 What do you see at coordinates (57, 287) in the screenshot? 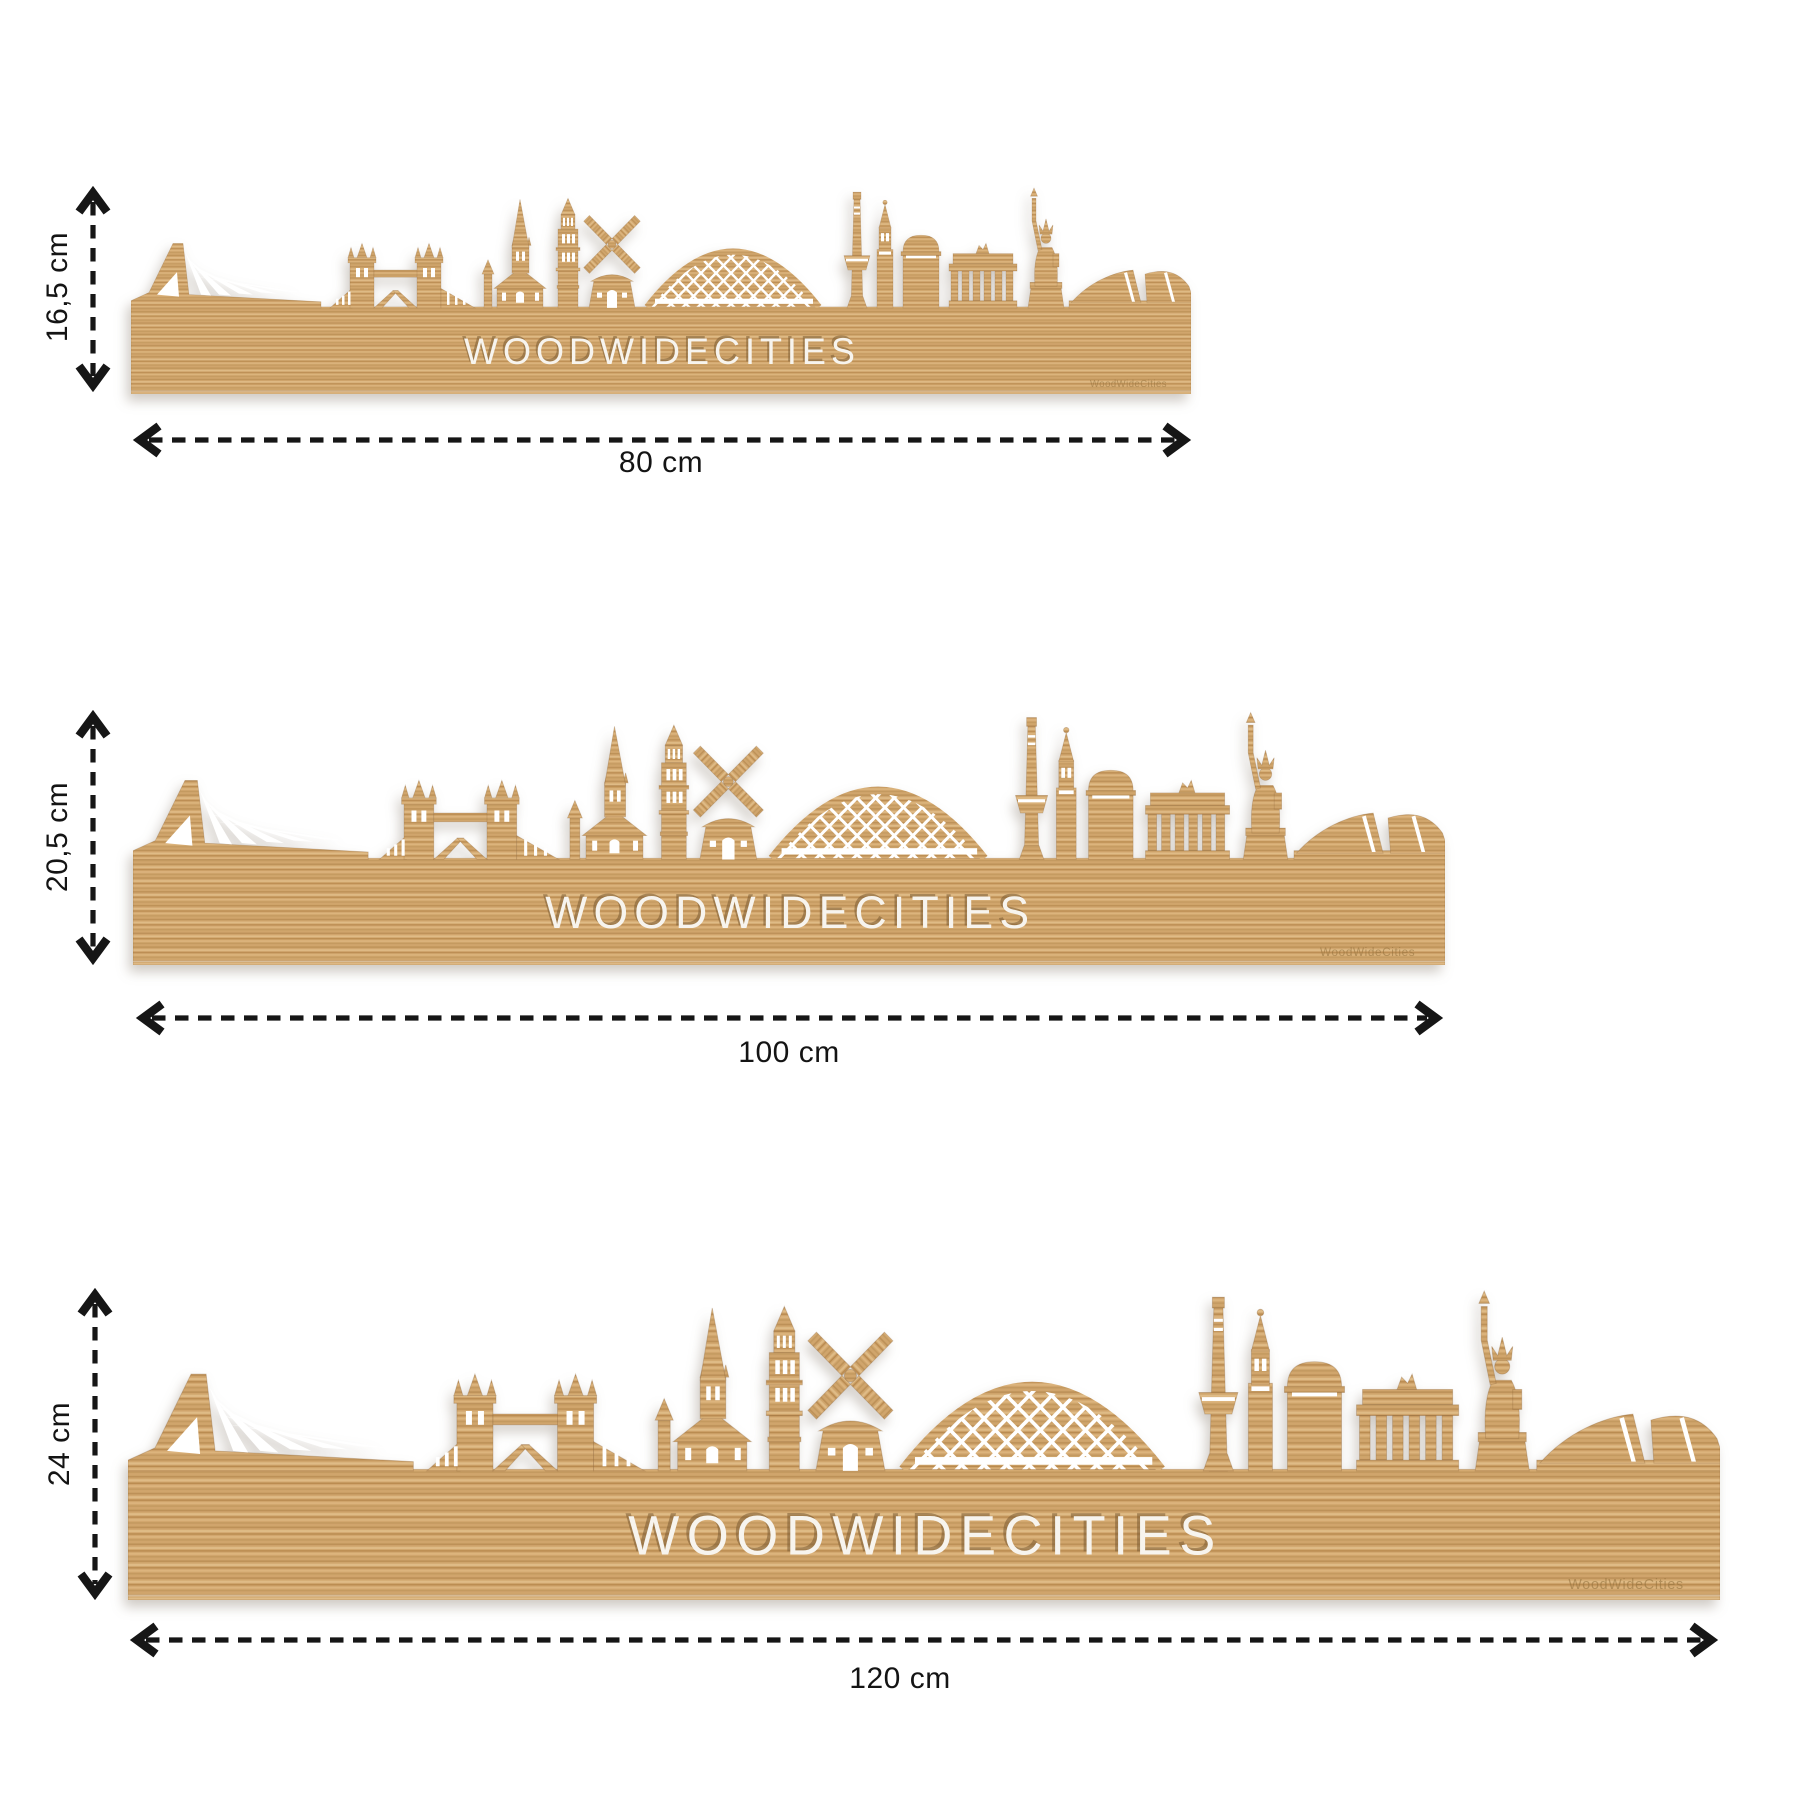
I see `height-label: 16,5 cm` at bounding box center [57, 287].